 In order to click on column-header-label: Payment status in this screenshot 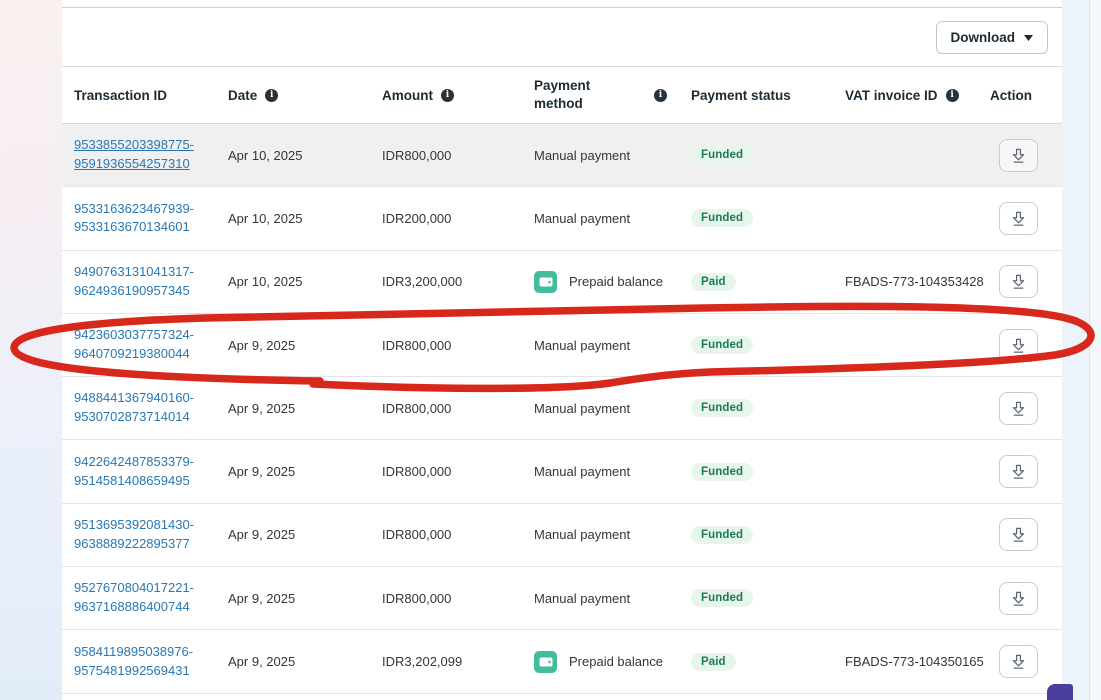, I will do `click(741, 95)`.